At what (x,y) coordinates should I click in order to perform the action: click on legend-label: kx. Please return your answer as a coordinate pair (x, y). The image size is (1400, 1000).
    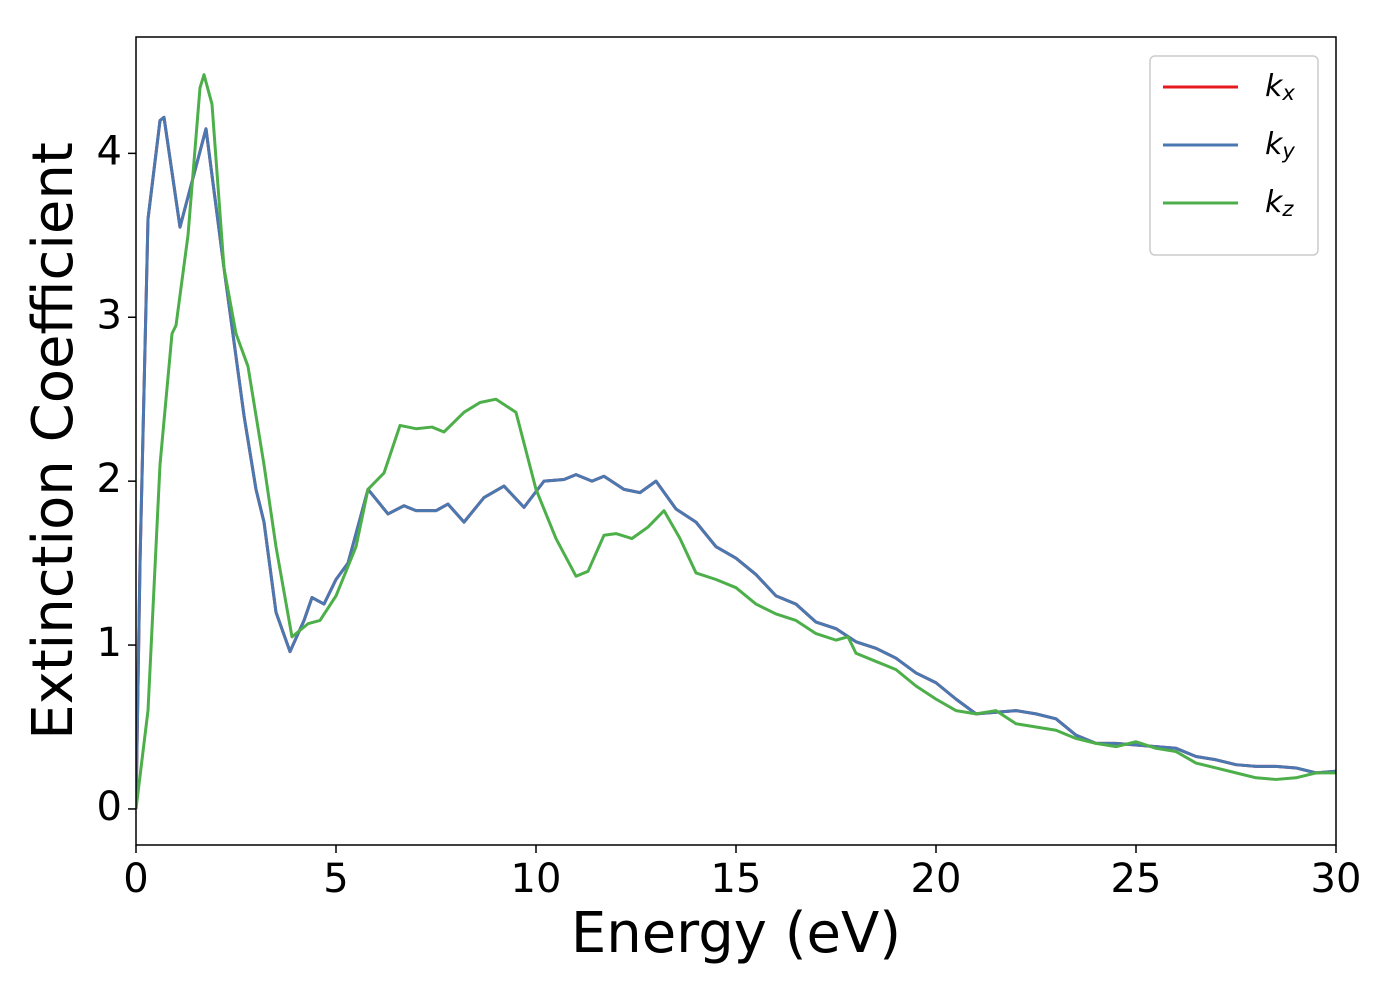
    Looking at the image, I should click on (1280, 87).